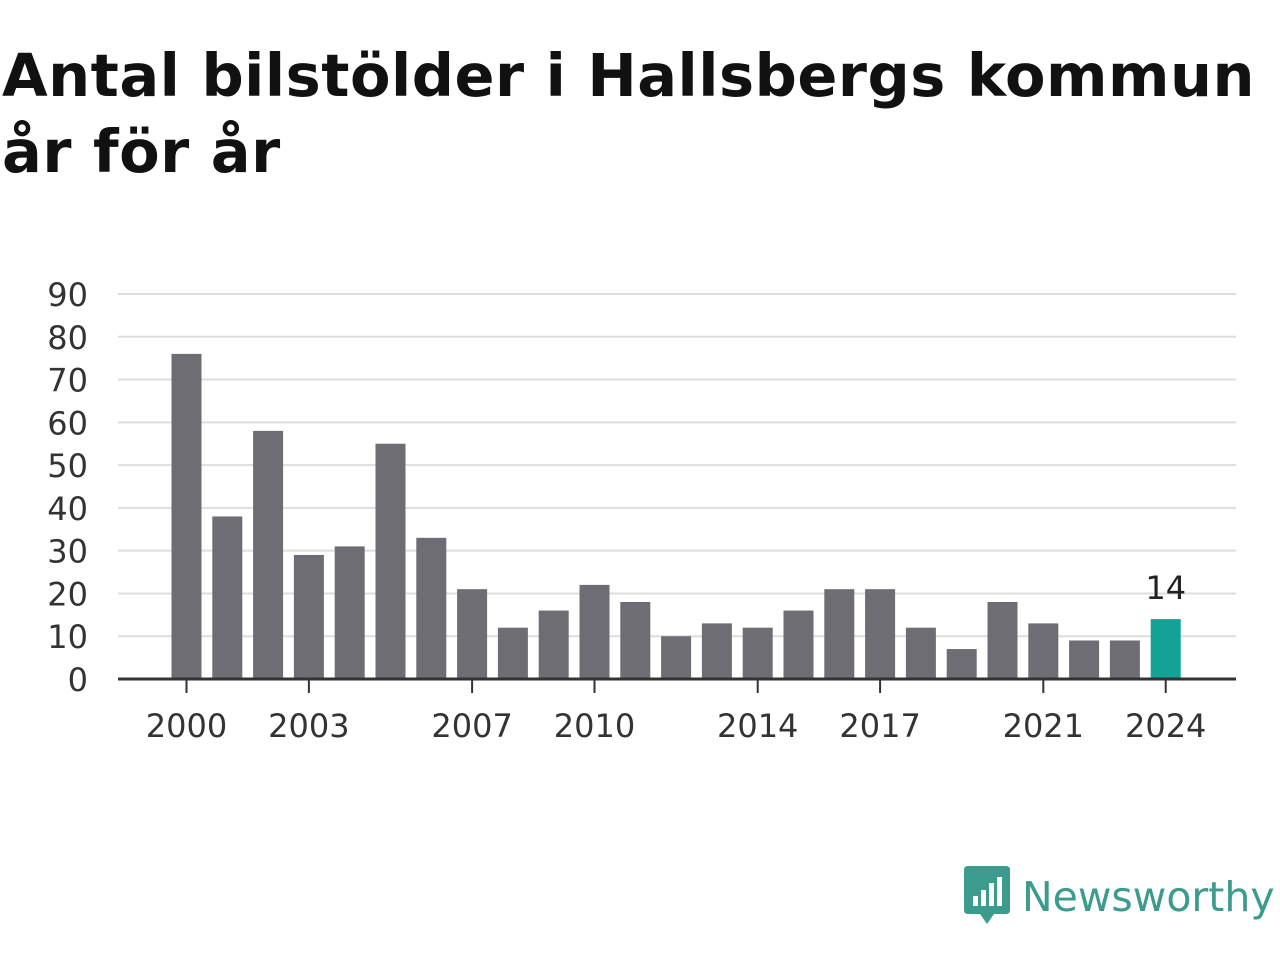  What do you see at coordinates (635, 640) in the screenshot?
I see `bar-2011` at bounding box center [635, 640].